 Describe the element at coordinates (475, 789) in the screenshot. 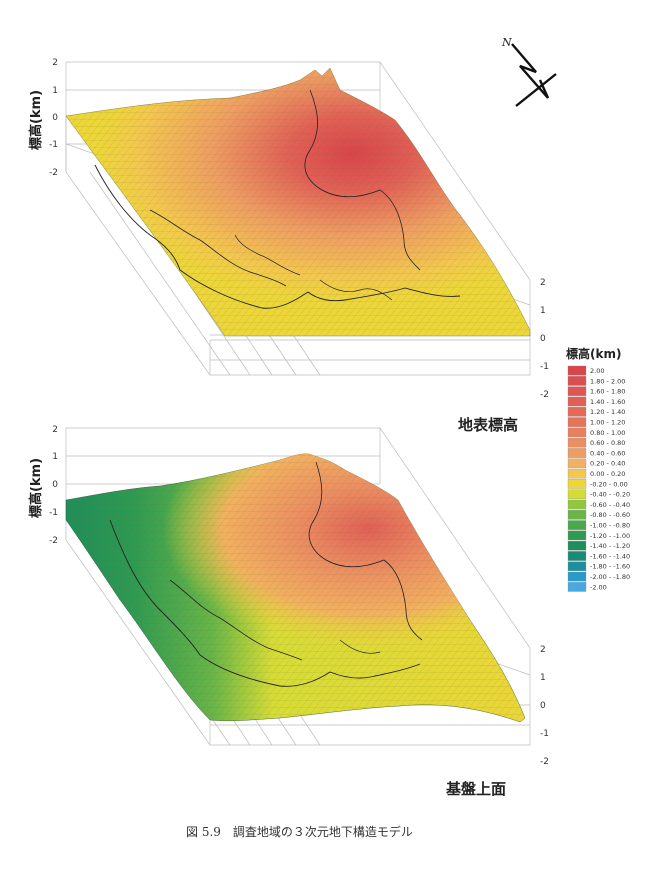

I see `panel-title-basement: 基盤上面` at that location.